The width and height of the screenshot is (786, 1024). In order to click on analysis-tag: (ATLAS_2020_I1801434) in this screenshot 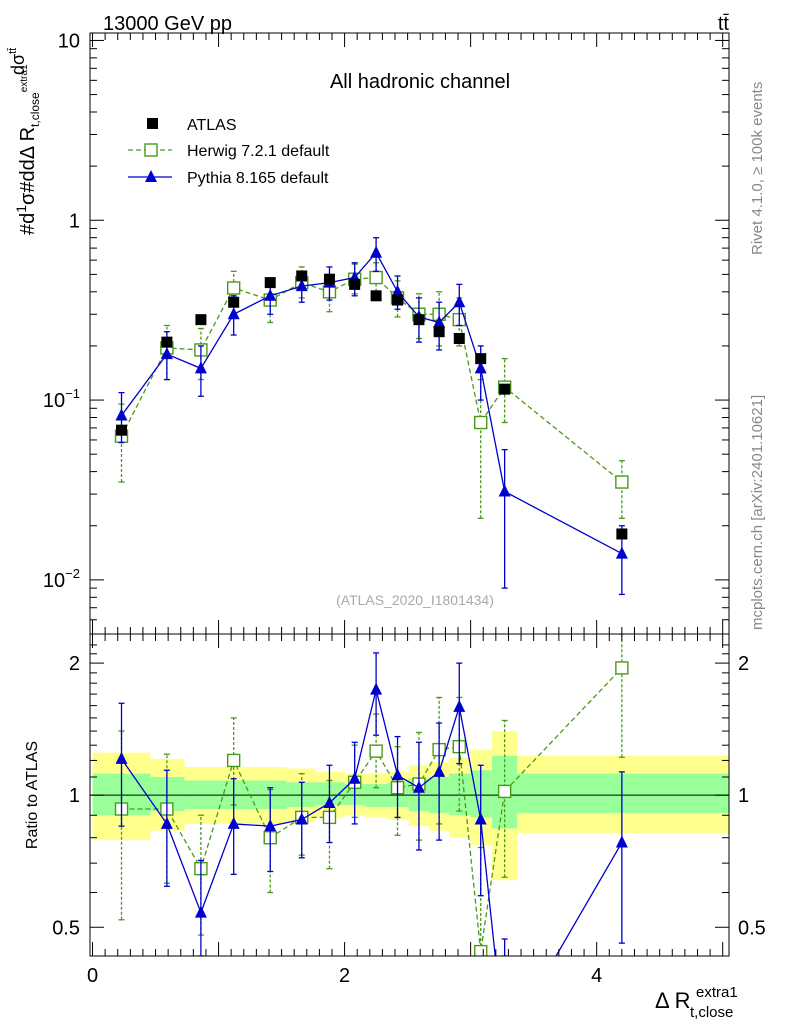, I will do `click(415, 600)`.